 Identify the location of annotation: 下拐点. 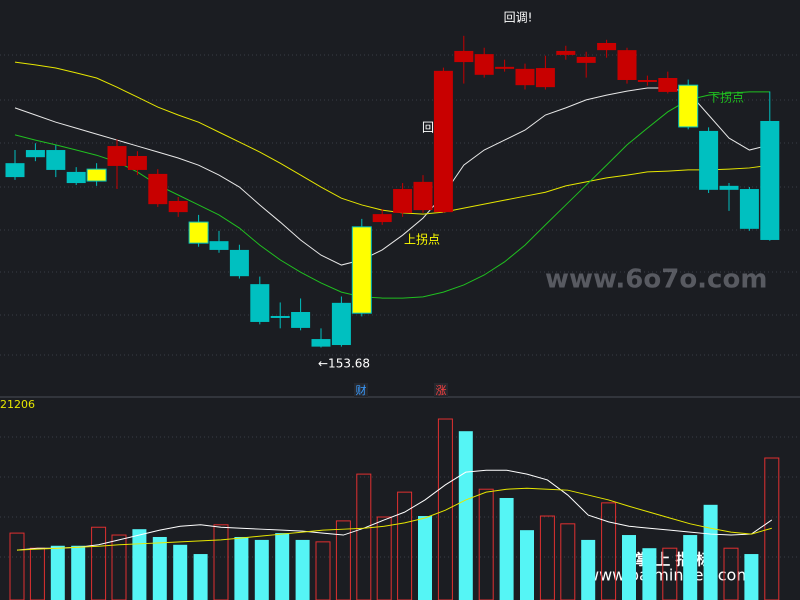
(726, 97).